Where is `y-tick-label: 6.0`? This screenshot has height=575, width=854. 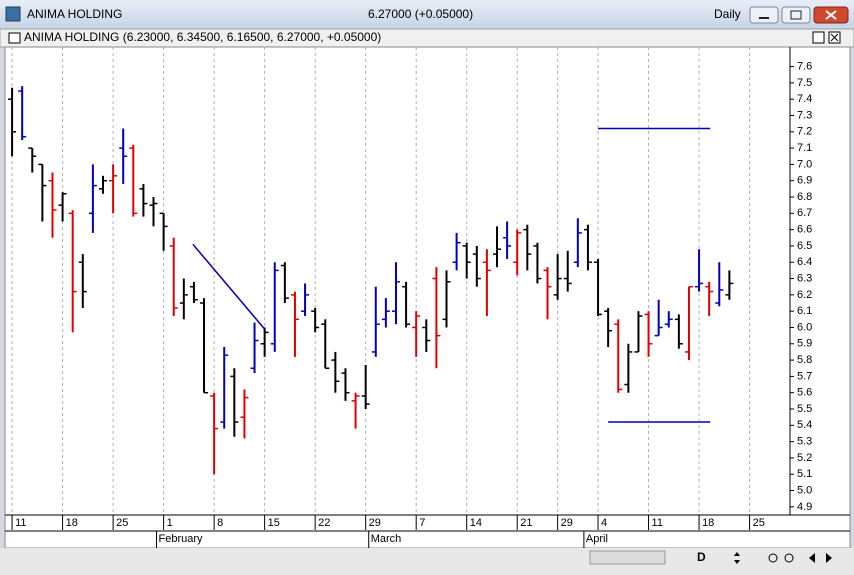
y-tick-label: 6.0 is located at coordinates (804, 327).